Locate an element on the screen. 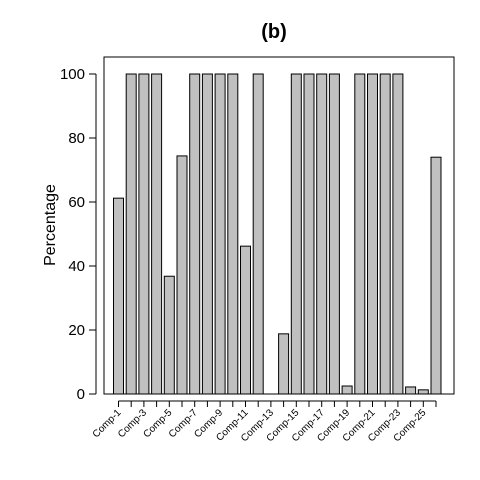  chart-title: (b) is located at coordinates (274, 32).